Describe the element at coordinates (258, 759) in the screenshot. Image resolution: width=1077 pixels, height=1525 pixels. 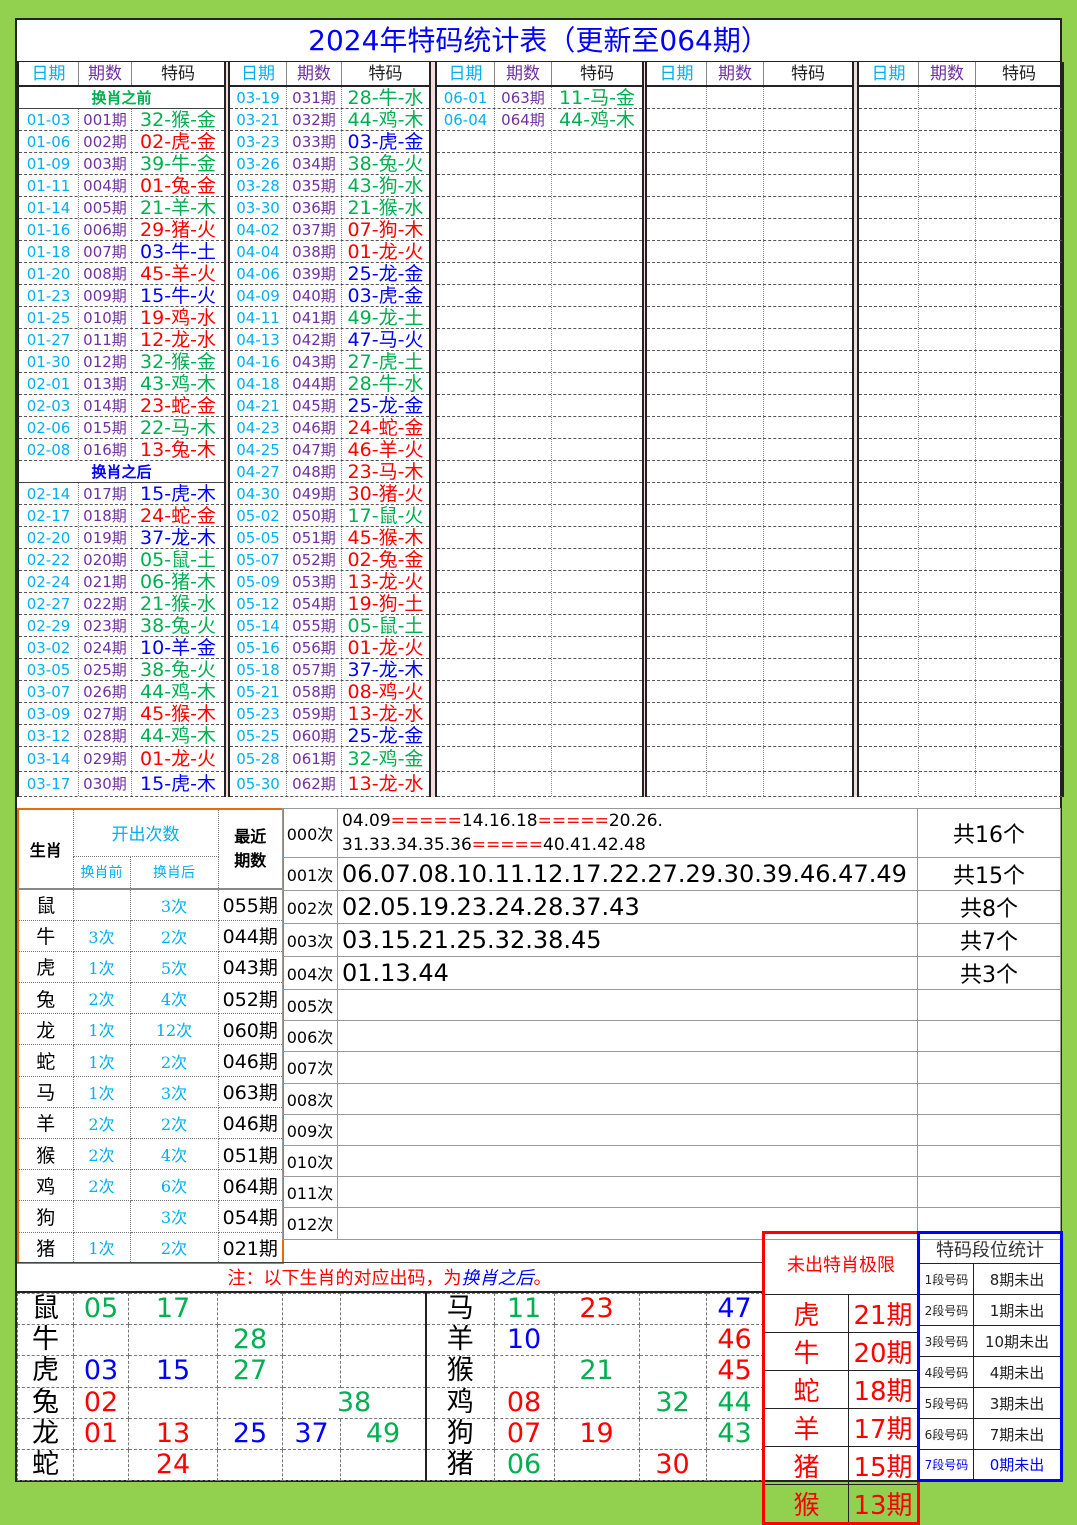
I see `date-cell: 05-28` at that location.